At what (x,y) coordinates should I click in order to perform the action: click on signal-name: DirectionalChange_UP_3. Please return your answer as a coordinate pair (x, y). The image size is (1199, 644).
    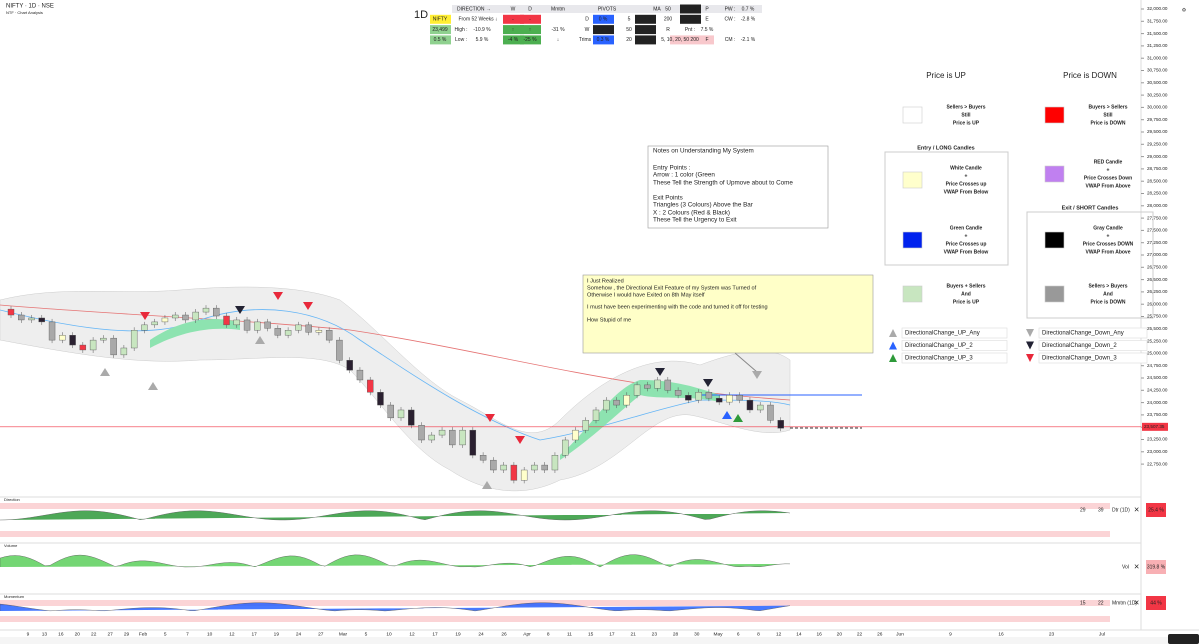
    Looking at the image, I should click on (939, 359).